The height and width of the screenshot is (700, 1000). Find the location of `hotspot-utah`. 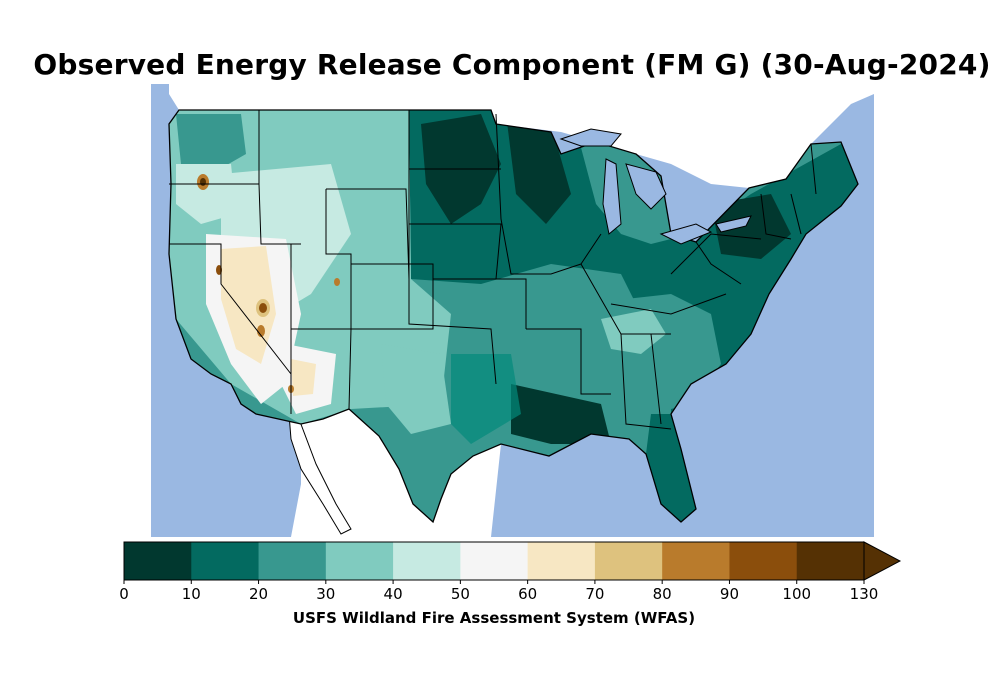

hotspot-utah is located at coordinates (337, 282).